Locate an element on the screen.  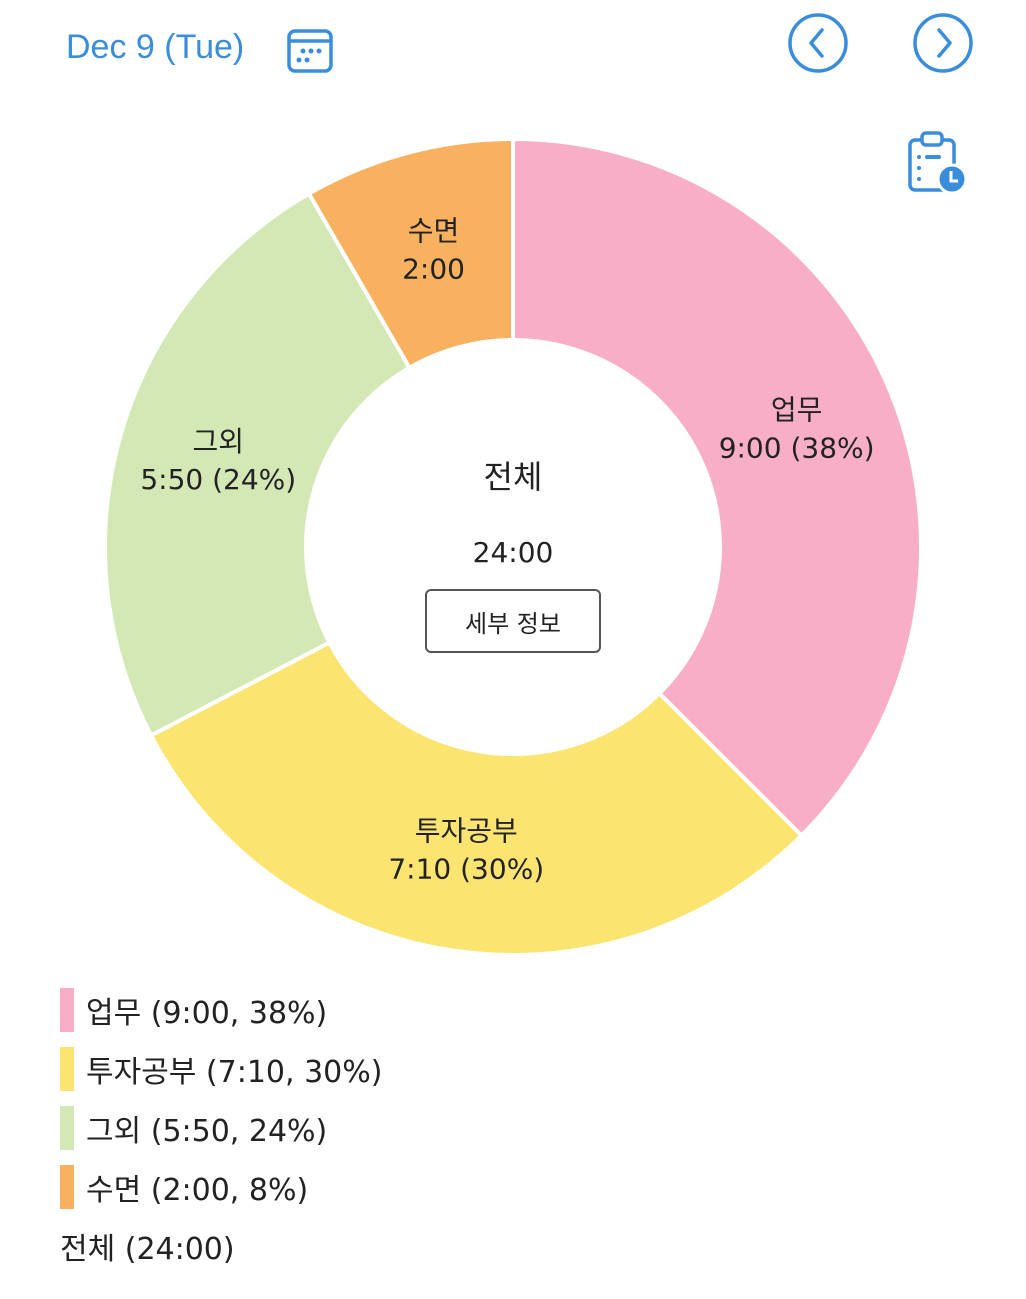
slice-label-name: 업무 is located at coordinates (797, 410).